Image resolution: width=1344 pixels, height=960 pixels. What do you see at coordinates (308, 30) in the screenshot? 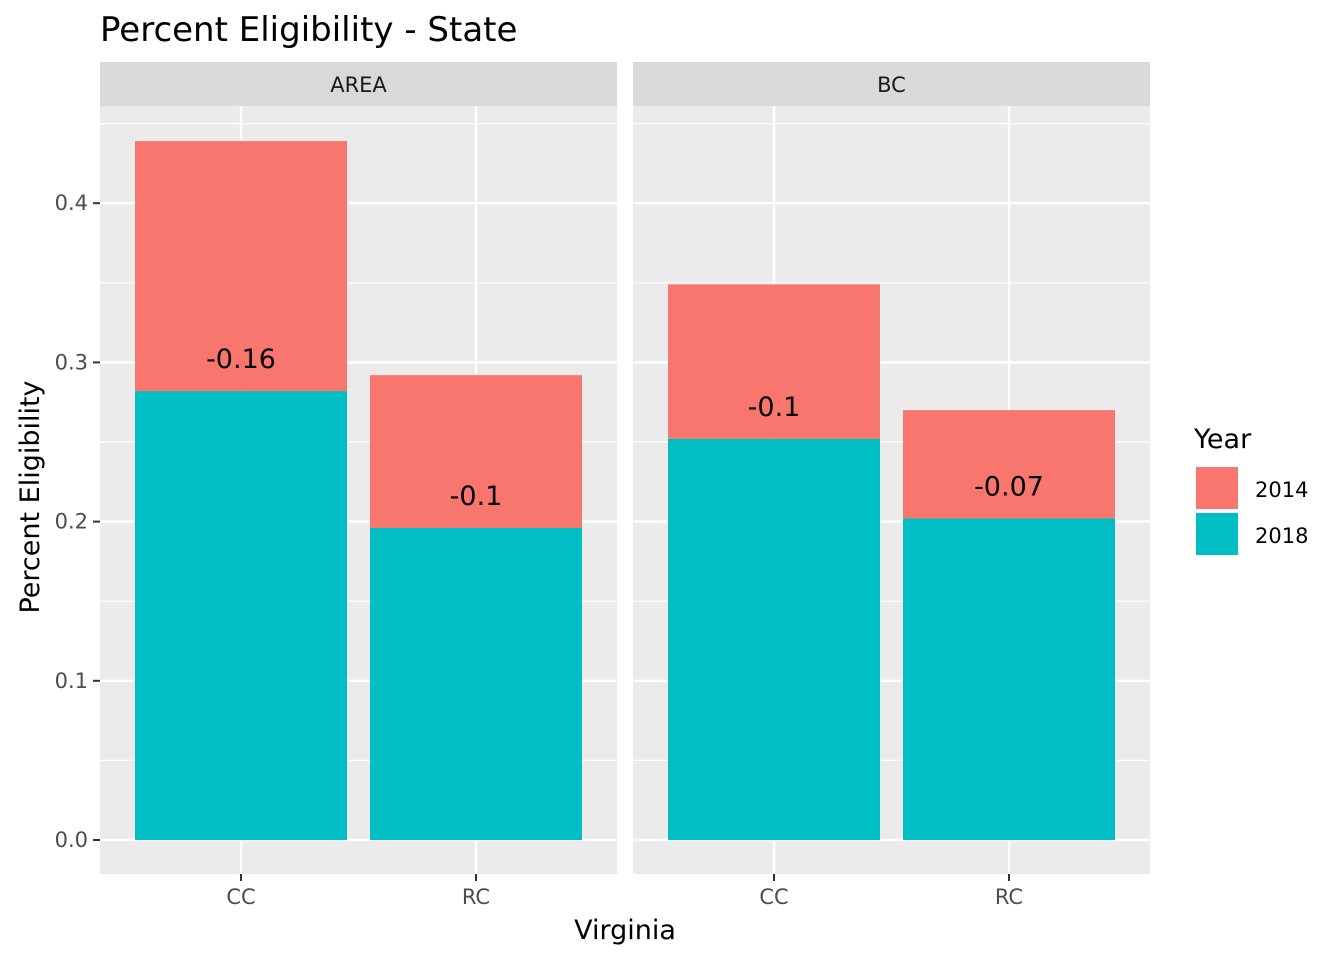
I see `chart-title: Percent Eligibility - State` at bounding box center [308, 30].